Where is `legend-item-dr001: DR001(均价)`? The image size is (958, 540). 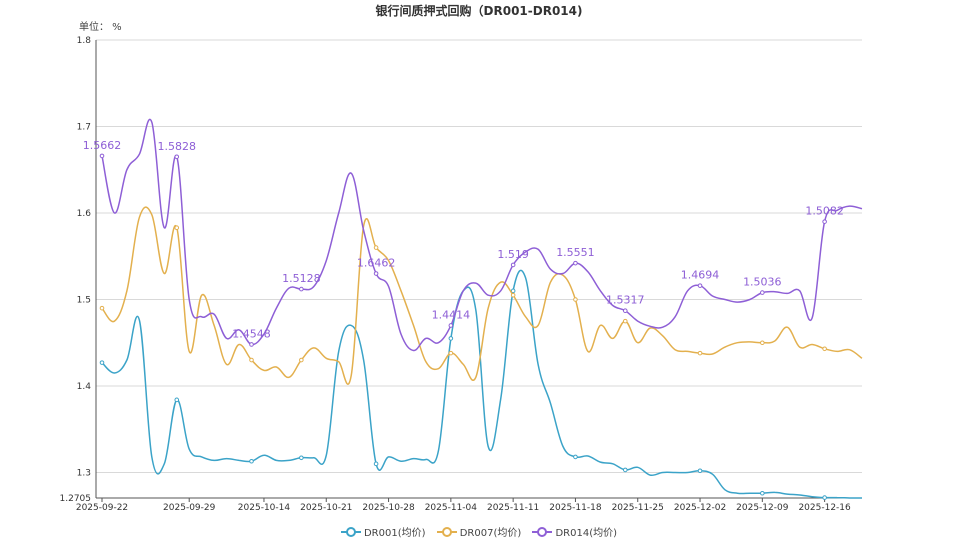
legend-item-dr001: DR001(均价) is located at coordinates (383, 531).